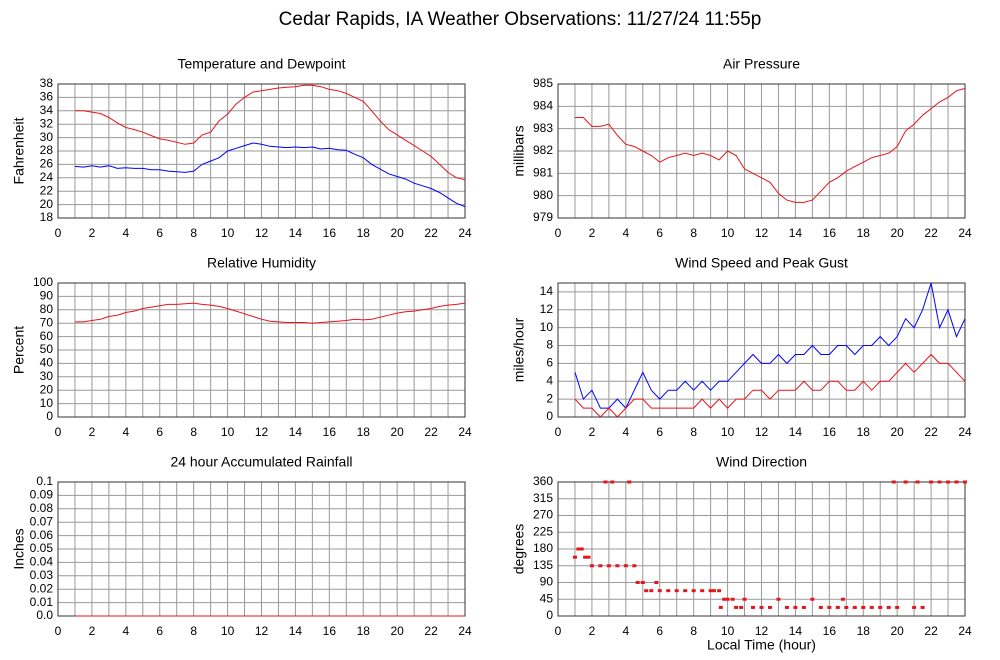  I want to click on y-tick-label: 38, so click(47, 83).